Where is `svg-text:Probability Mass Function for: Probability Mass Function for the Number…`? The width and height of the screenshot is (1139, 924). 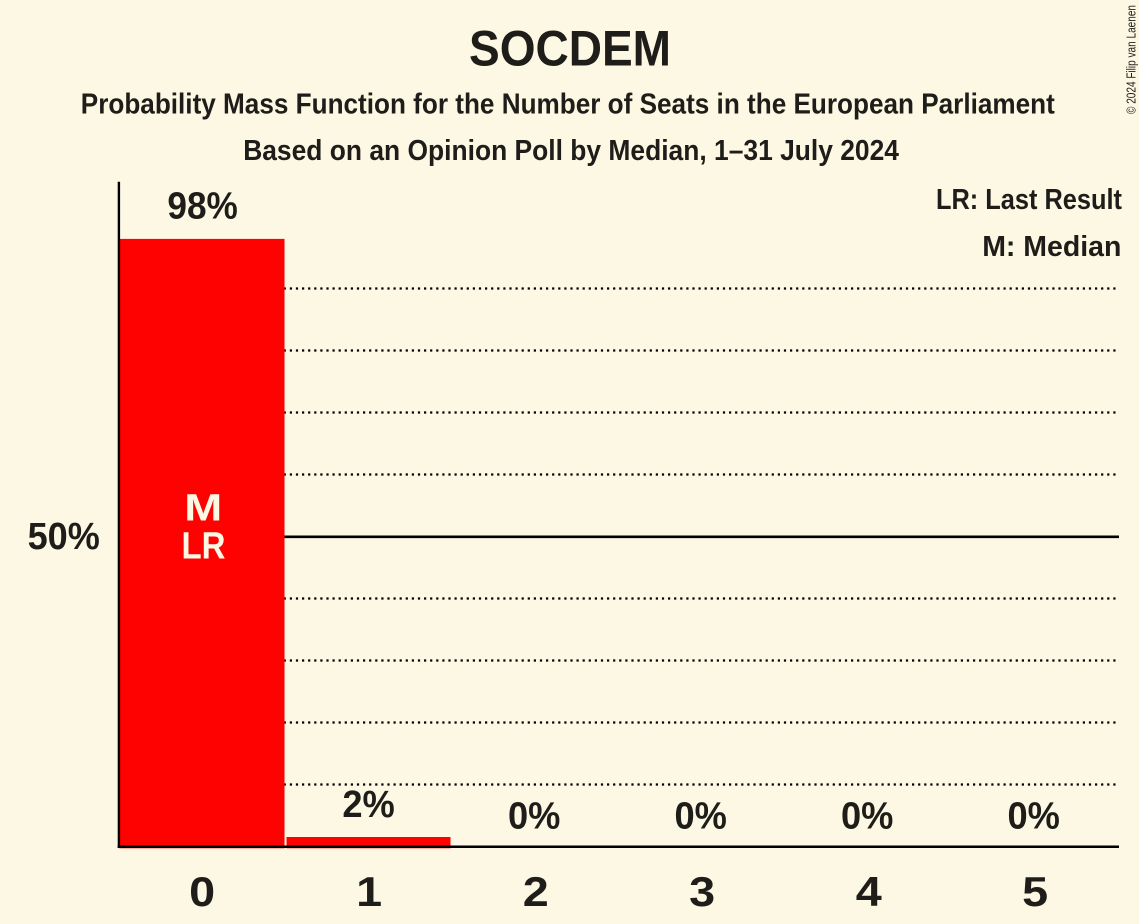 svg-text:Probability Mass Function for: Probability Mass Function for the Number… is located at coordinates (568, 105).